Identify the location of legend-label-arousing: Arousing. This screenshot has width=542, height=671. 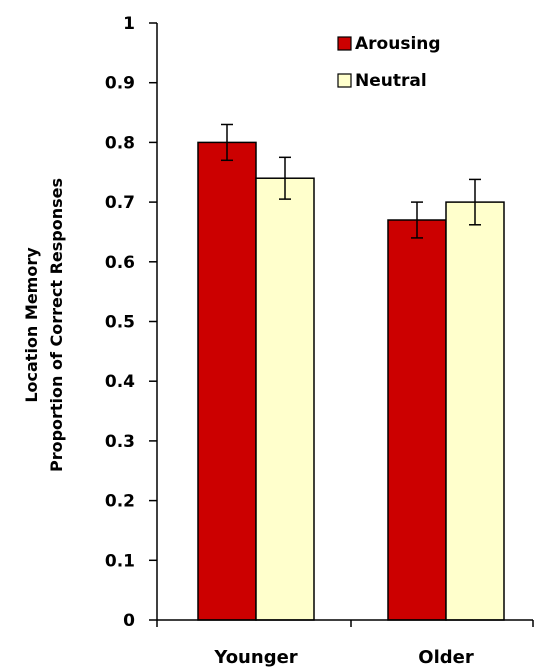
(398, 44).